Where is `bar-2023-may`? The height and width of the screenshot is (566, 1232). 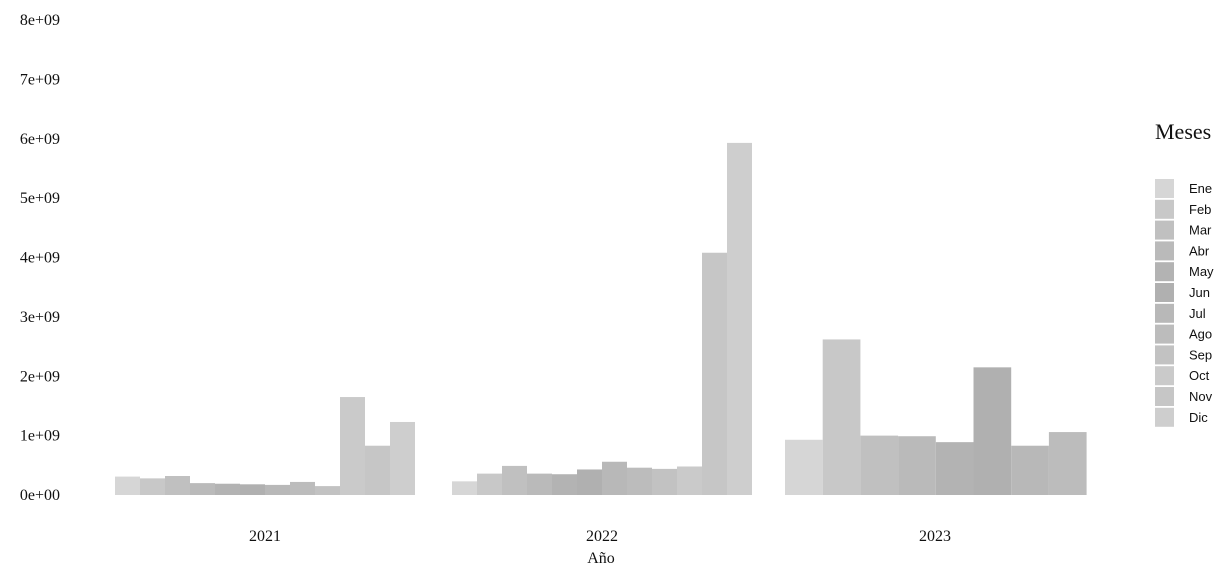
bar-2023-may is located at coordinates (954, 468).